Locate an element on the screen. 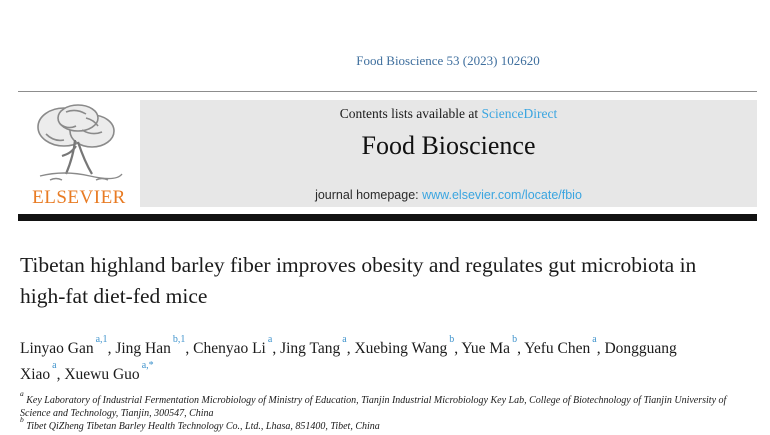 Image resolution: width=770 pixels, height=435 pixels. author: Yue Mab is located at coordinates (489, 345).